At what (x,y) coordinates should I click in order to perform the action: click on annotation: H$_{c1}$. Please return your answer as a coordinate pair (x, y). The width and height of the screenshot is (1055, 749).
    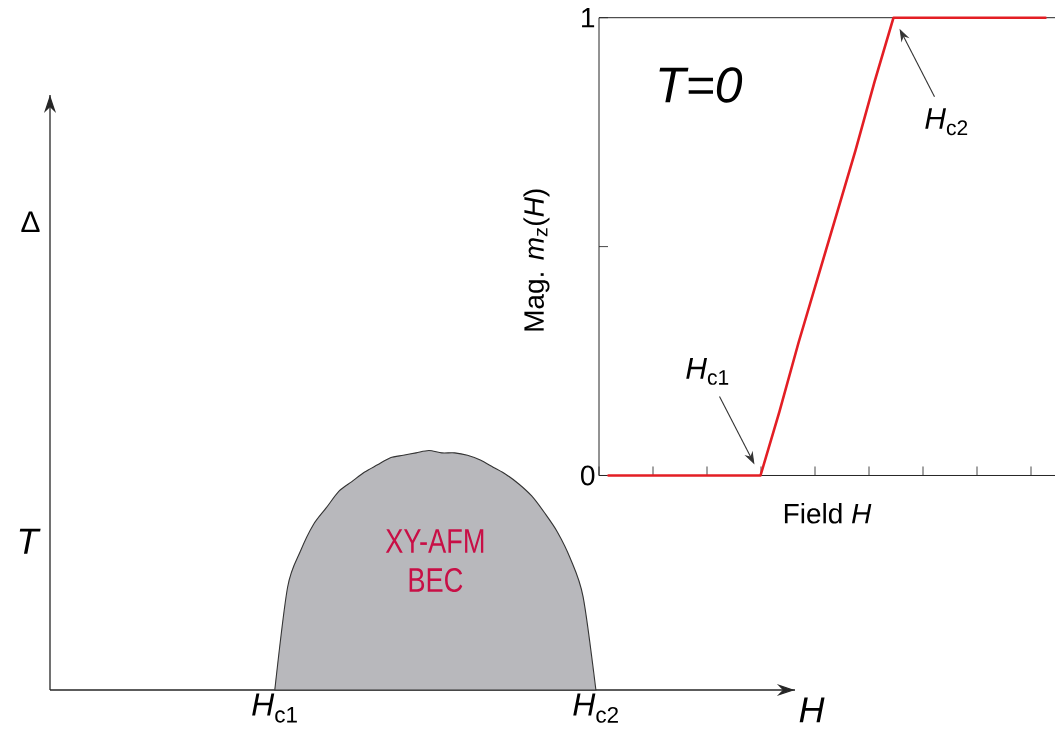
    Looking at the image, I should click on (707, 371).